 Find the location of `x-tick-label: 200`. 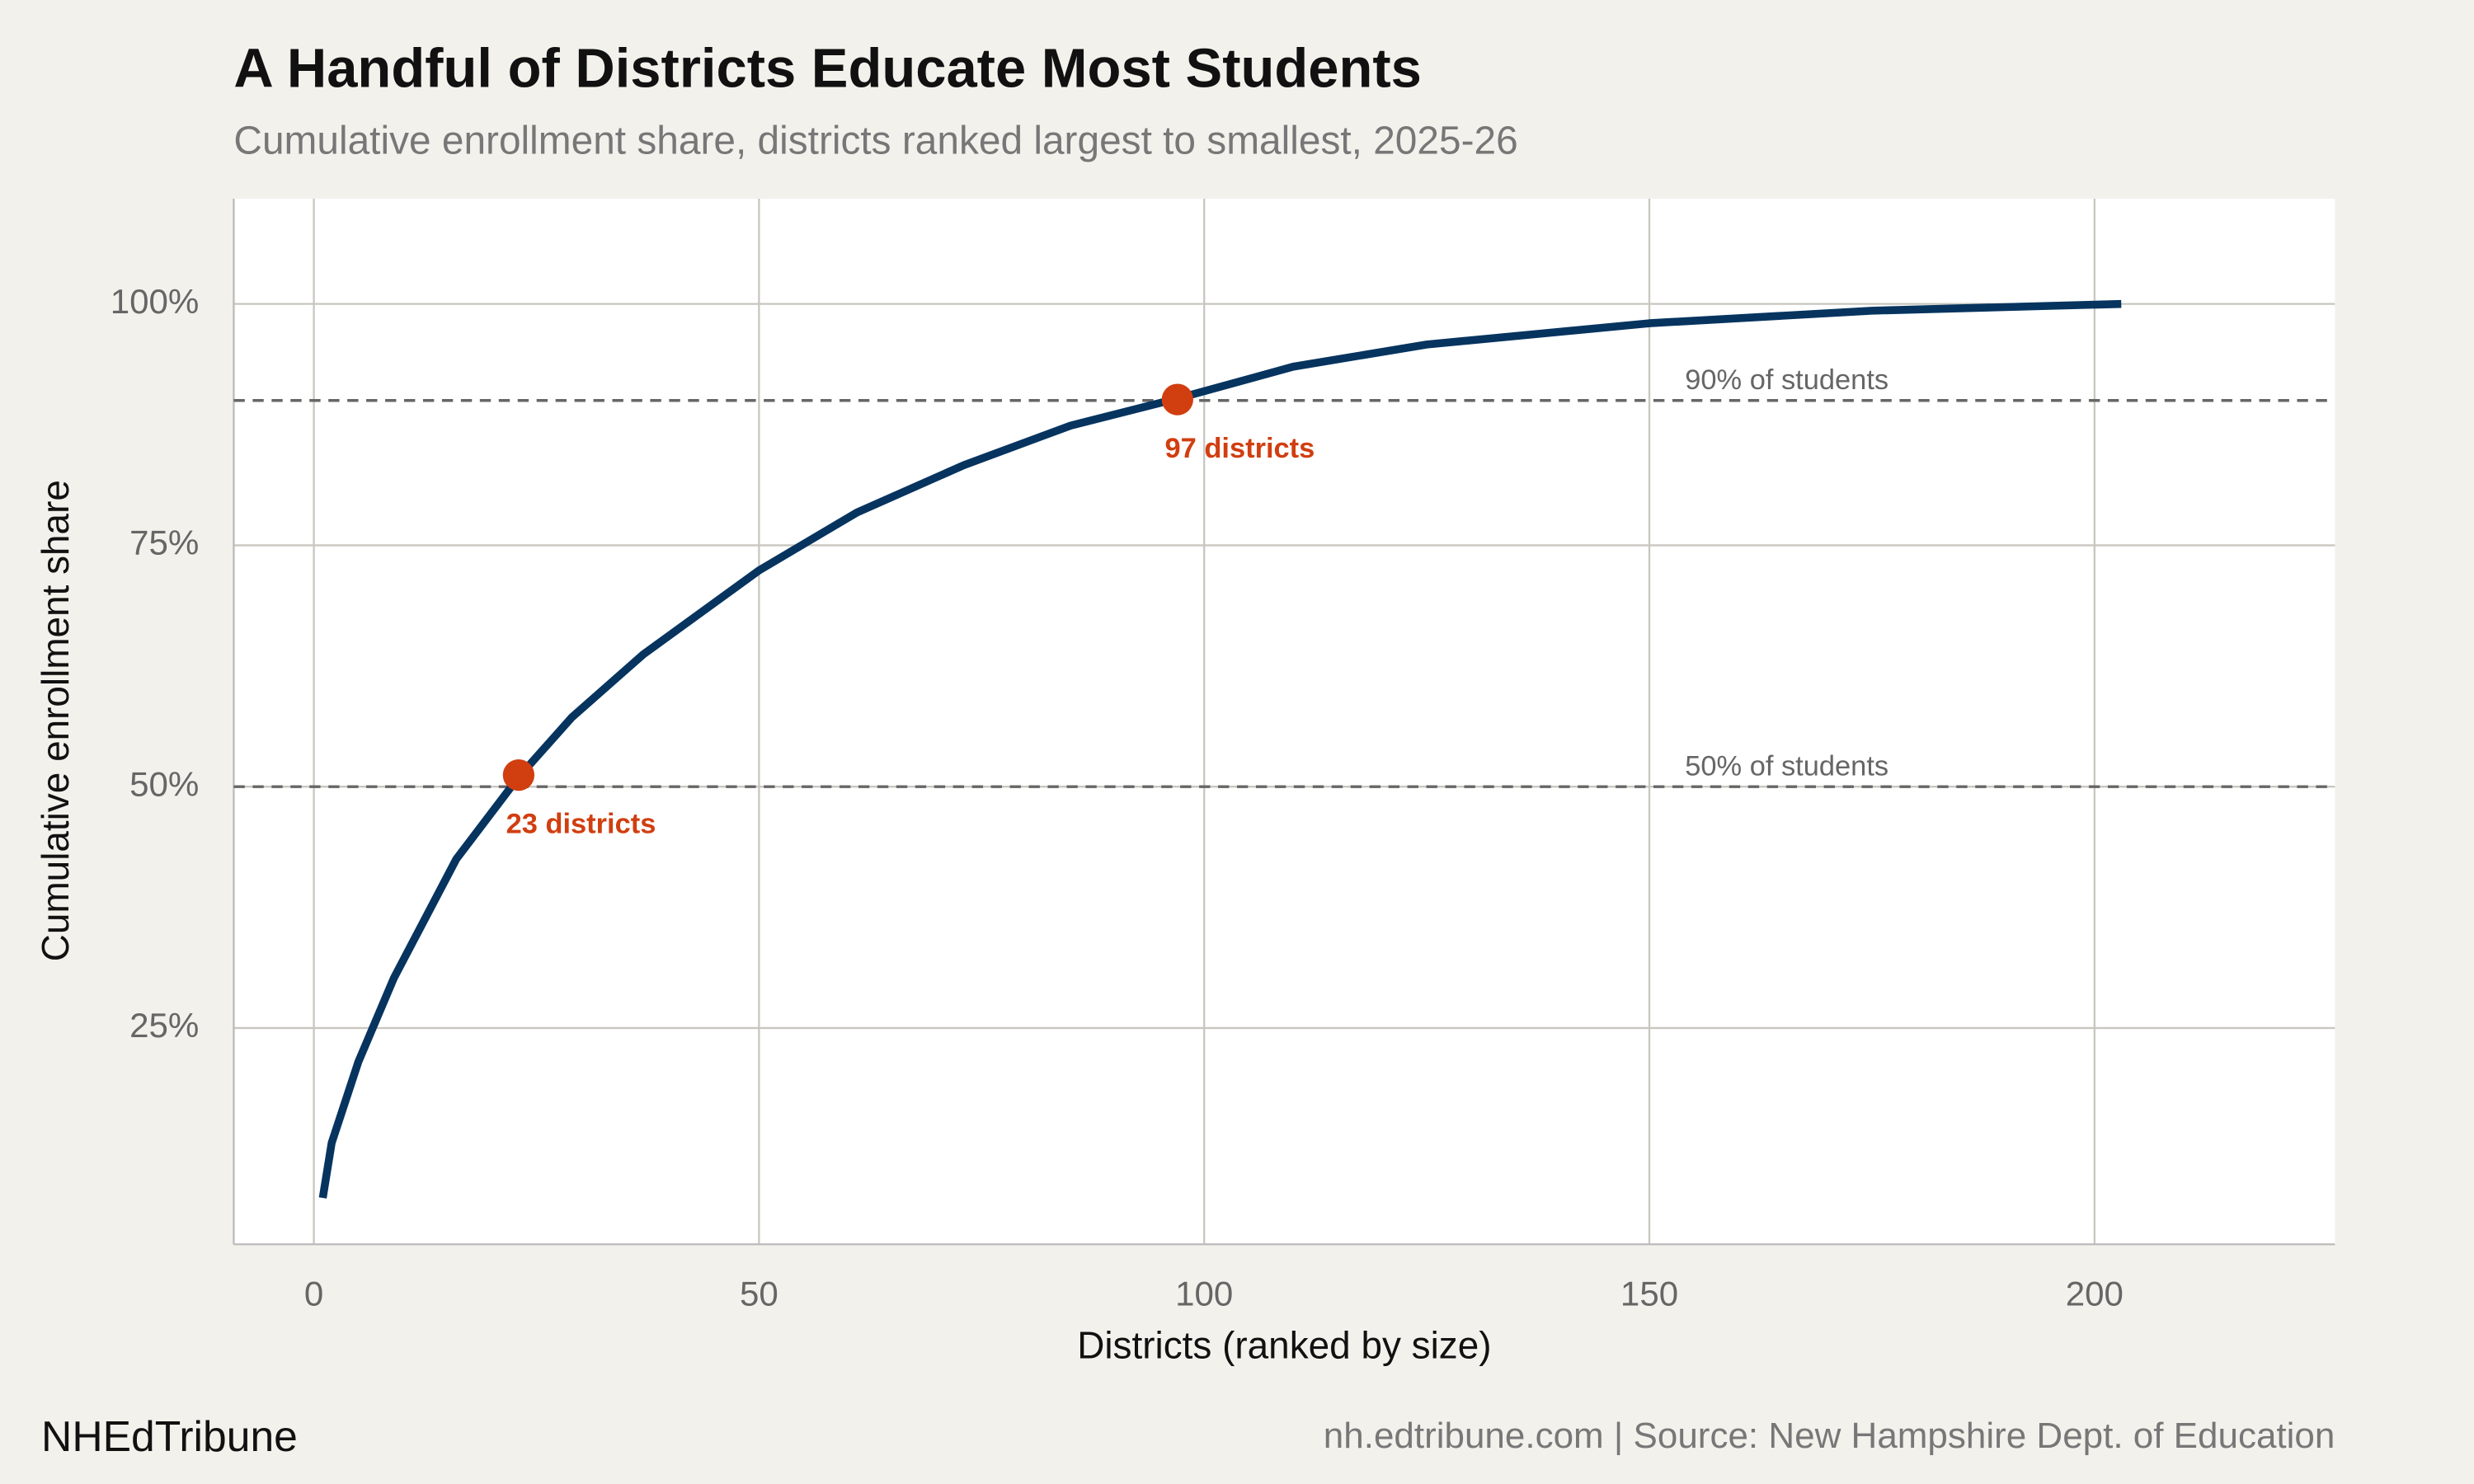

x-tick-label: 200 is located at coordinates (2095, 1293).